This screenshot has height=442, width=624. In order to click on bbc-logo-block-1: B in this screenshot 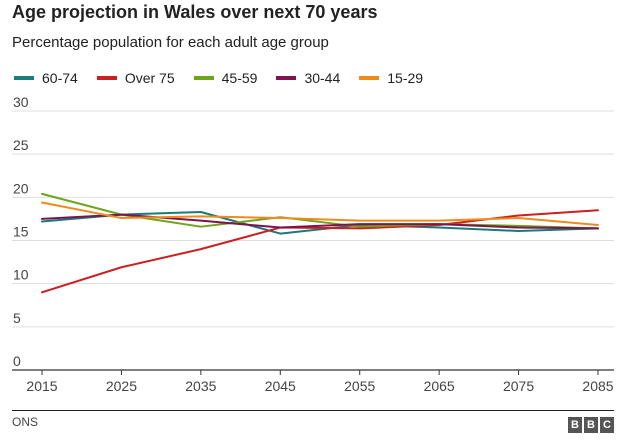, I will do `click(575, 425)`.